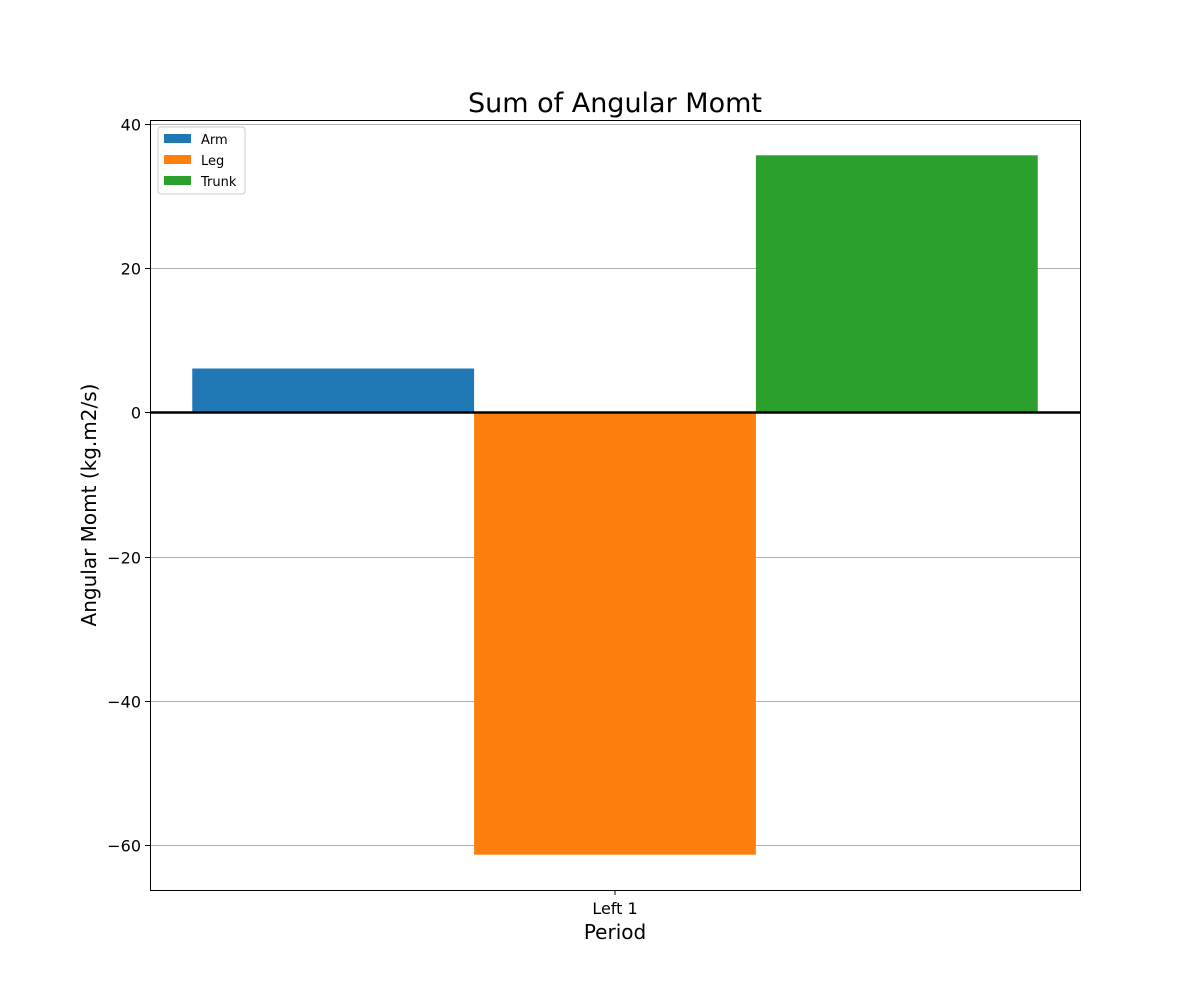 The width and height of the screenshot is (1200, 1000). I want to click on chart-title: Sum of Angular Momt, so click(615, 103).